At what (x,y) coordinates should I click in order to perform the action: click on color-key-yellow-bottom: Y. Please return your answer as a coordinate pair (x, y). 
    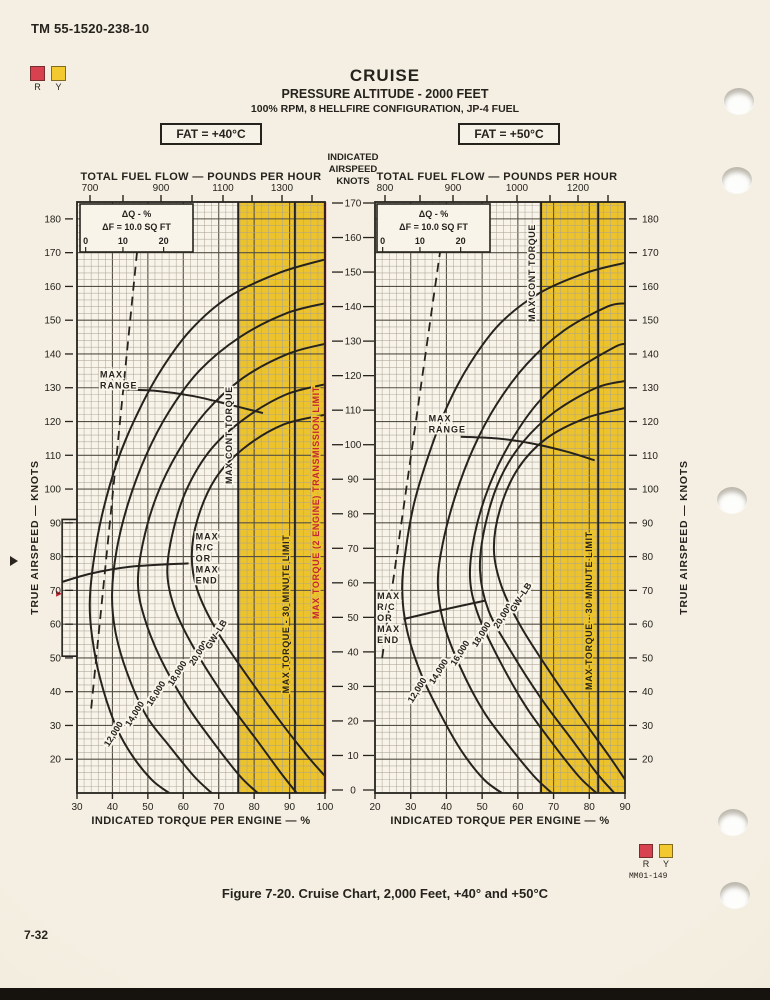
    Looking at the image, I should click on (666, 856).